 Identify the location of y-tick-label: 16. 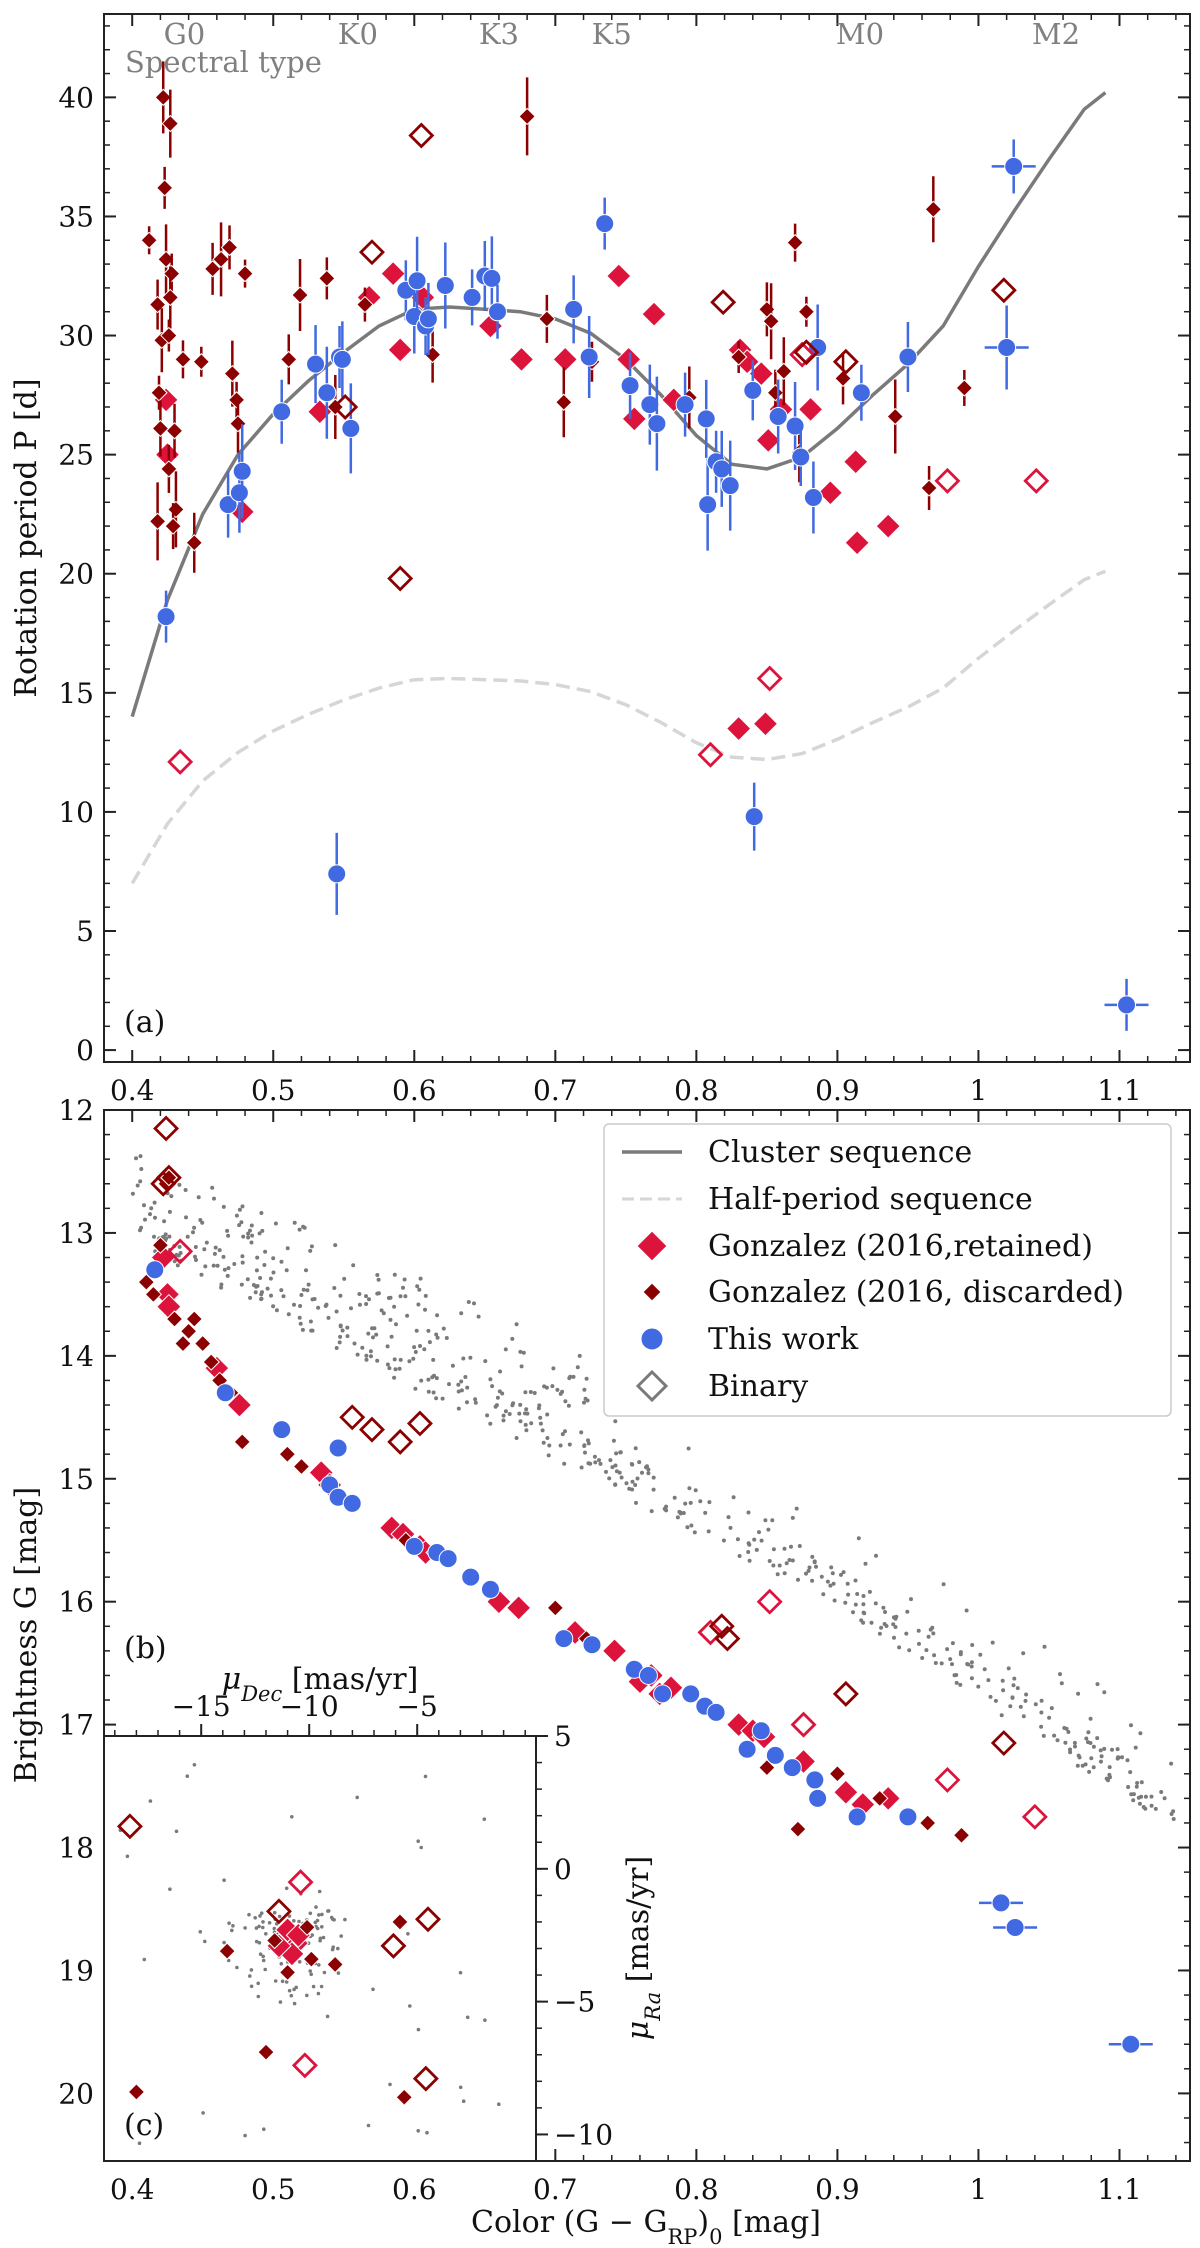
(76, 1602).